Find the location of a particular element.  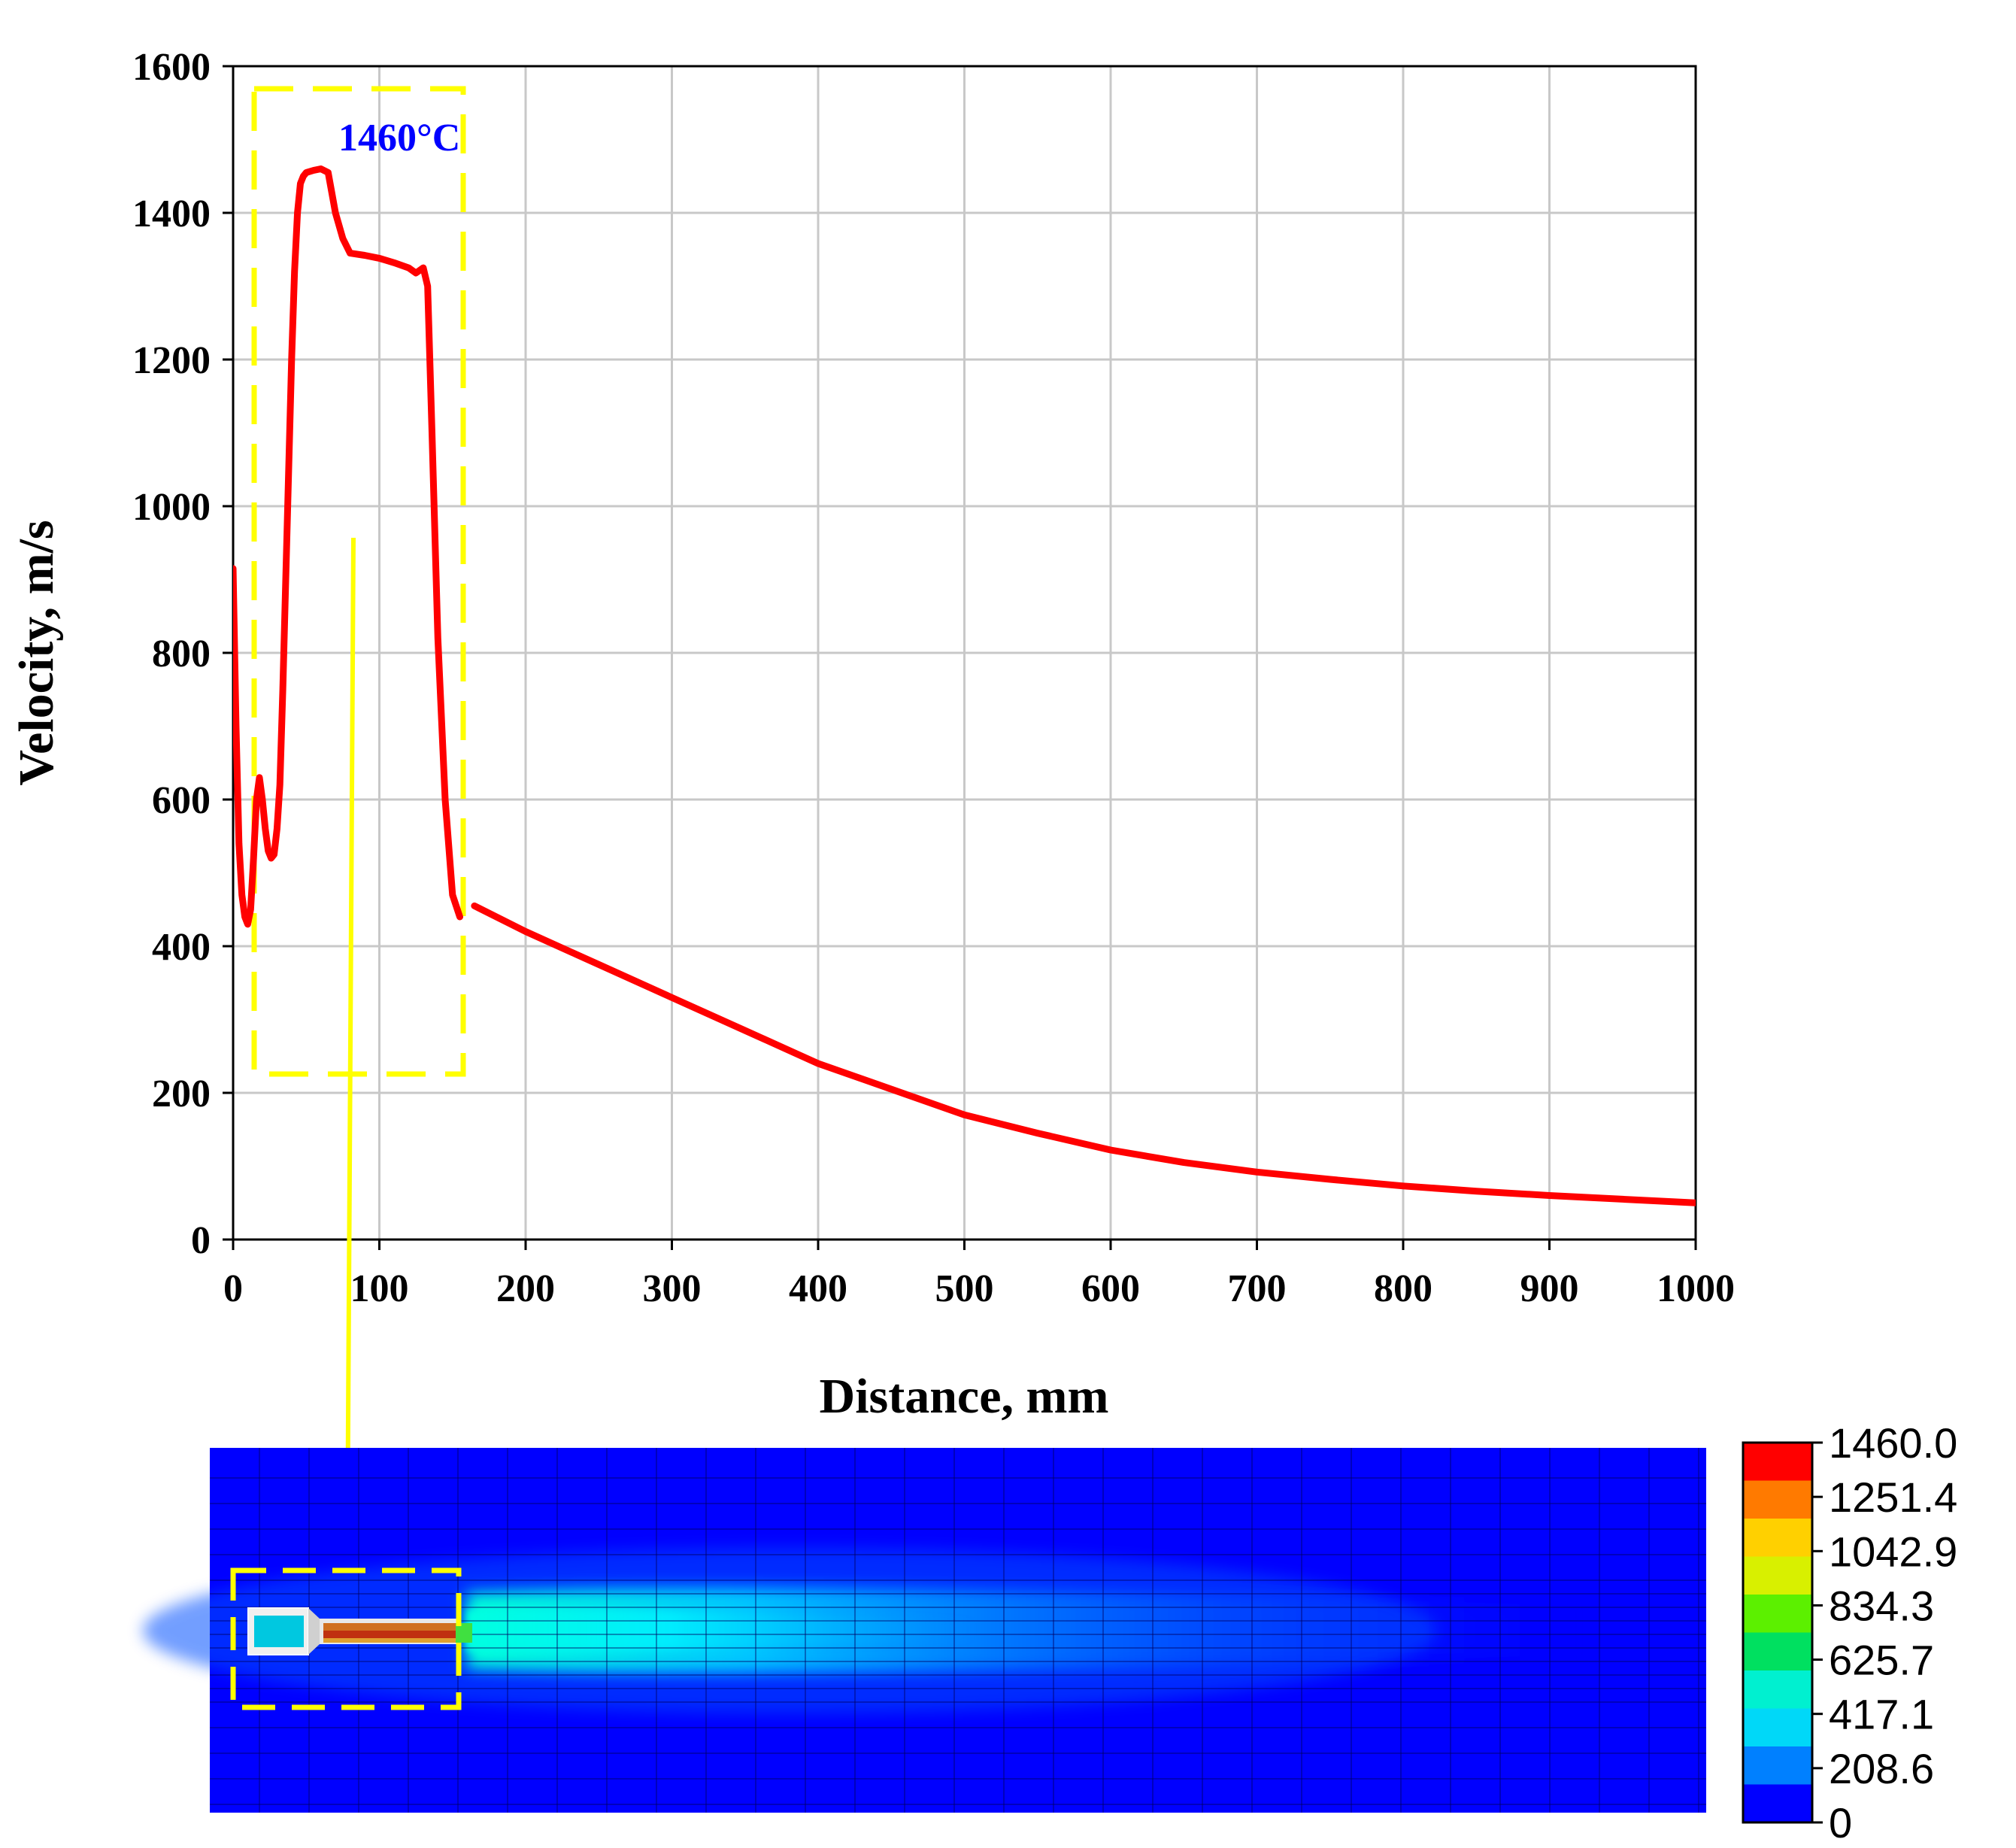

y-tick-label: 1400 is located at coordinates (171, 214).